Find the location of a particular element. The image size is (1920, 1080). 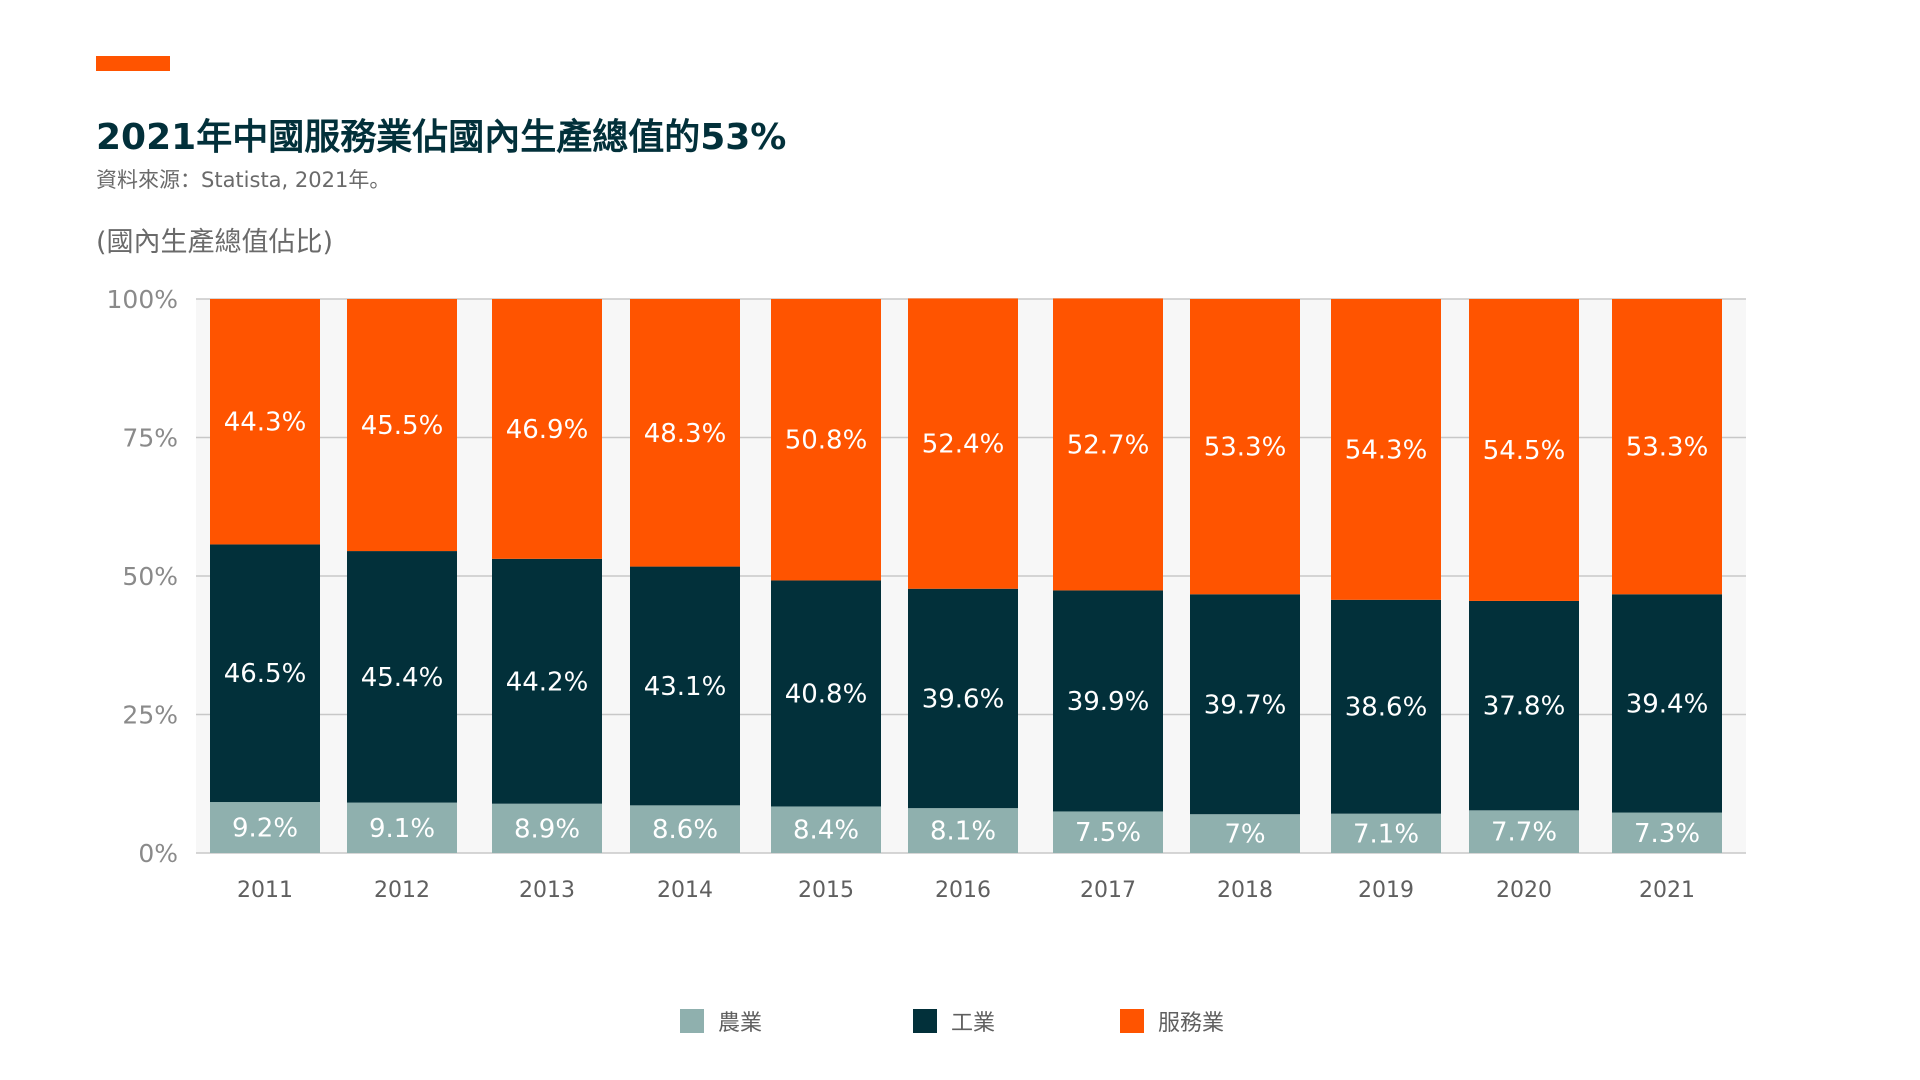

legend-label-agriculture: 農業 is located at coordinates (740, 1023).